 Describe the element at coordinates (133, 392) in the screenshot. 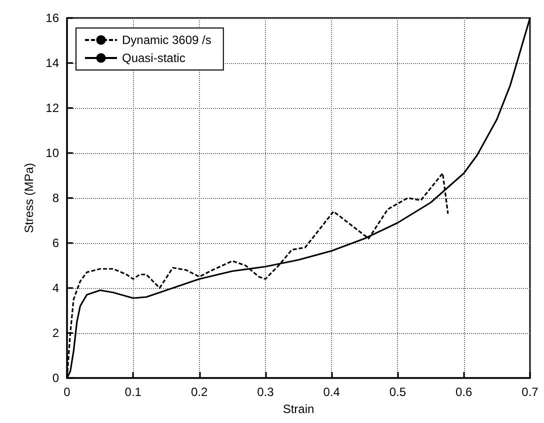

I see `x-tick-label: 0.1` at that location.